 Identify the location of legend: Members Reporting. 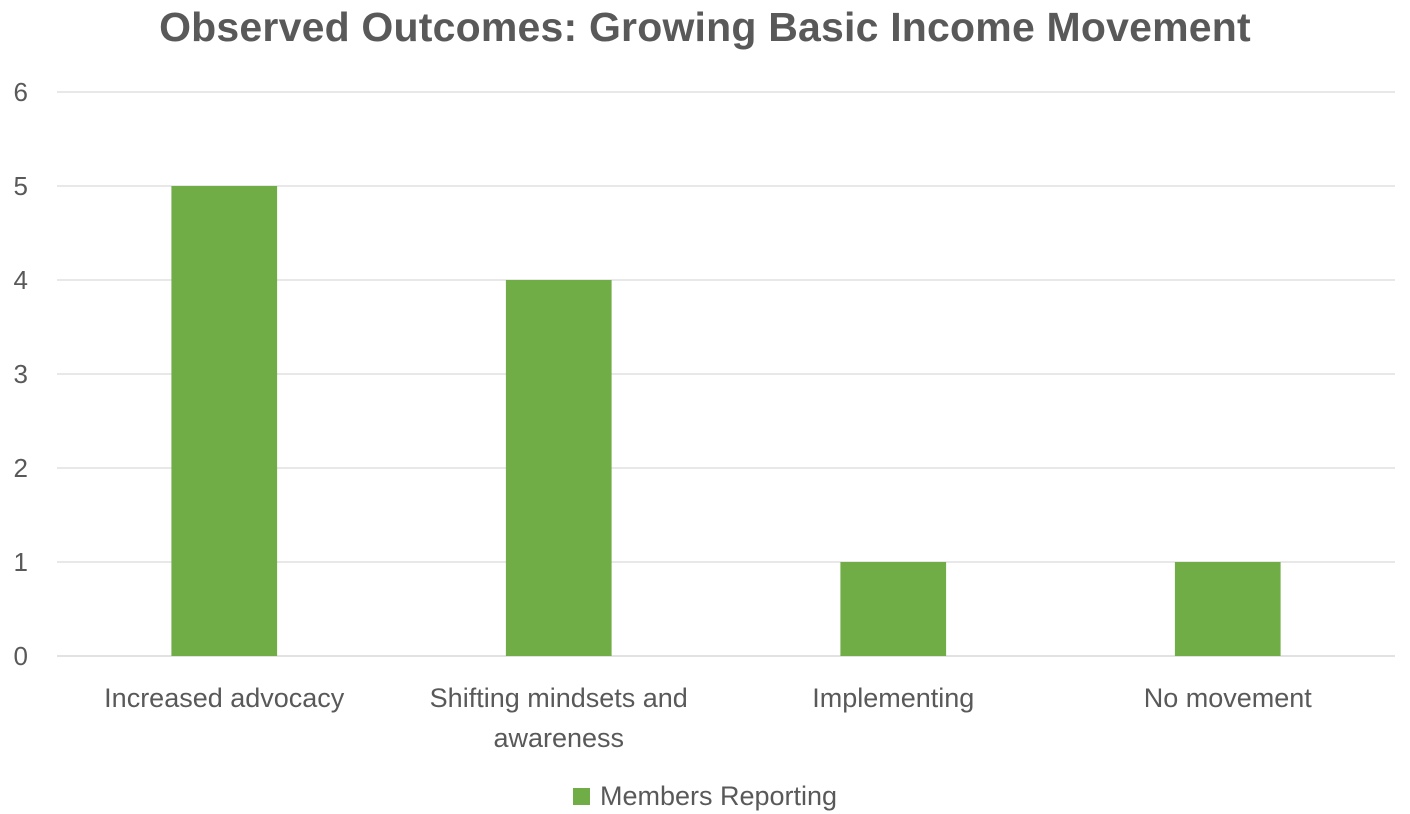
(705, 796).